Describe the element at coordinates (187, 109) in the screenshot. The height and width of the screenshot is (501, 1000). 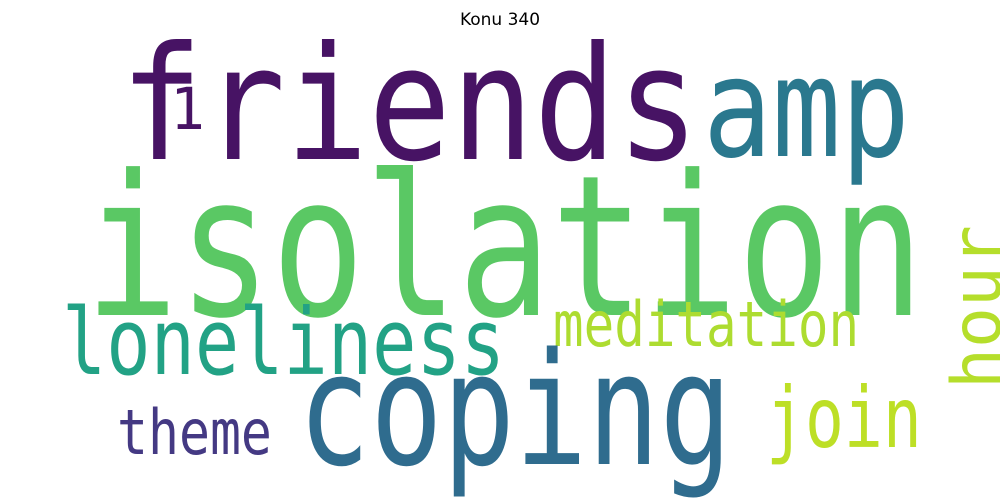
I see `word-1: 1` at that location.